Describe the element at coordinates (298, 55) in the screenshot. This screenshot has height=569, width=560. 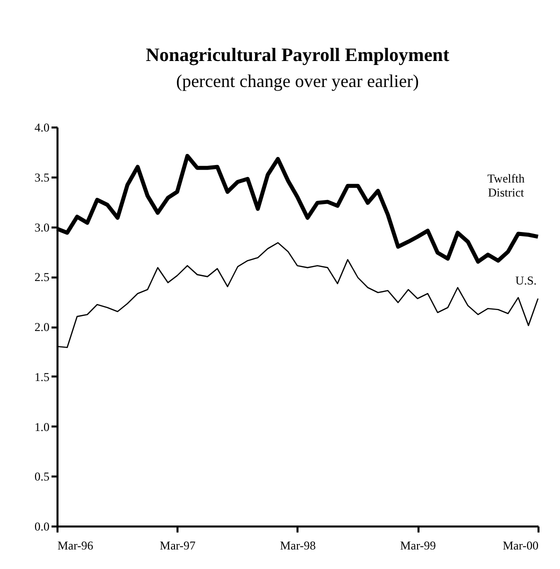
I see `chart-title: Nonagricultural Payroll Employment` at that location.